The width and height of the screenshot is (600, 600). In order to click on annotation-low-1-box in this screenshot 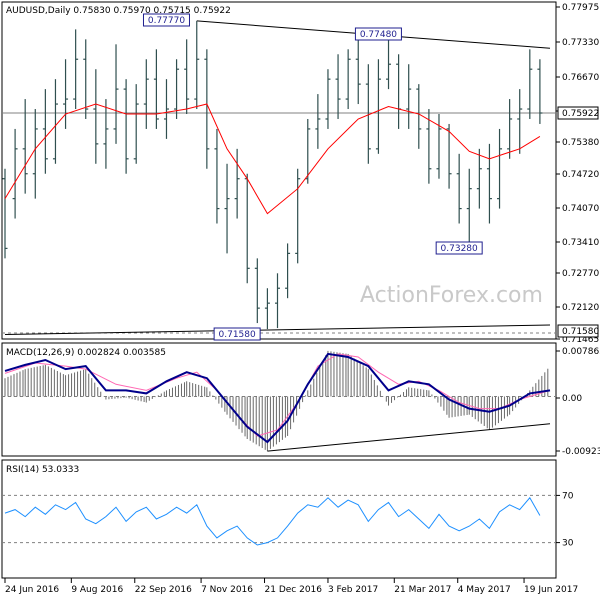, I will do `click(237, 334)`.